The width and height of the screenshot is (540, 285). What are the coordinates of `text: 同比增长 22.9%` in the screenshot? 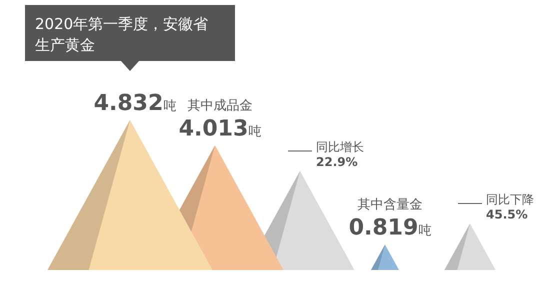 It's located at (340, 154).